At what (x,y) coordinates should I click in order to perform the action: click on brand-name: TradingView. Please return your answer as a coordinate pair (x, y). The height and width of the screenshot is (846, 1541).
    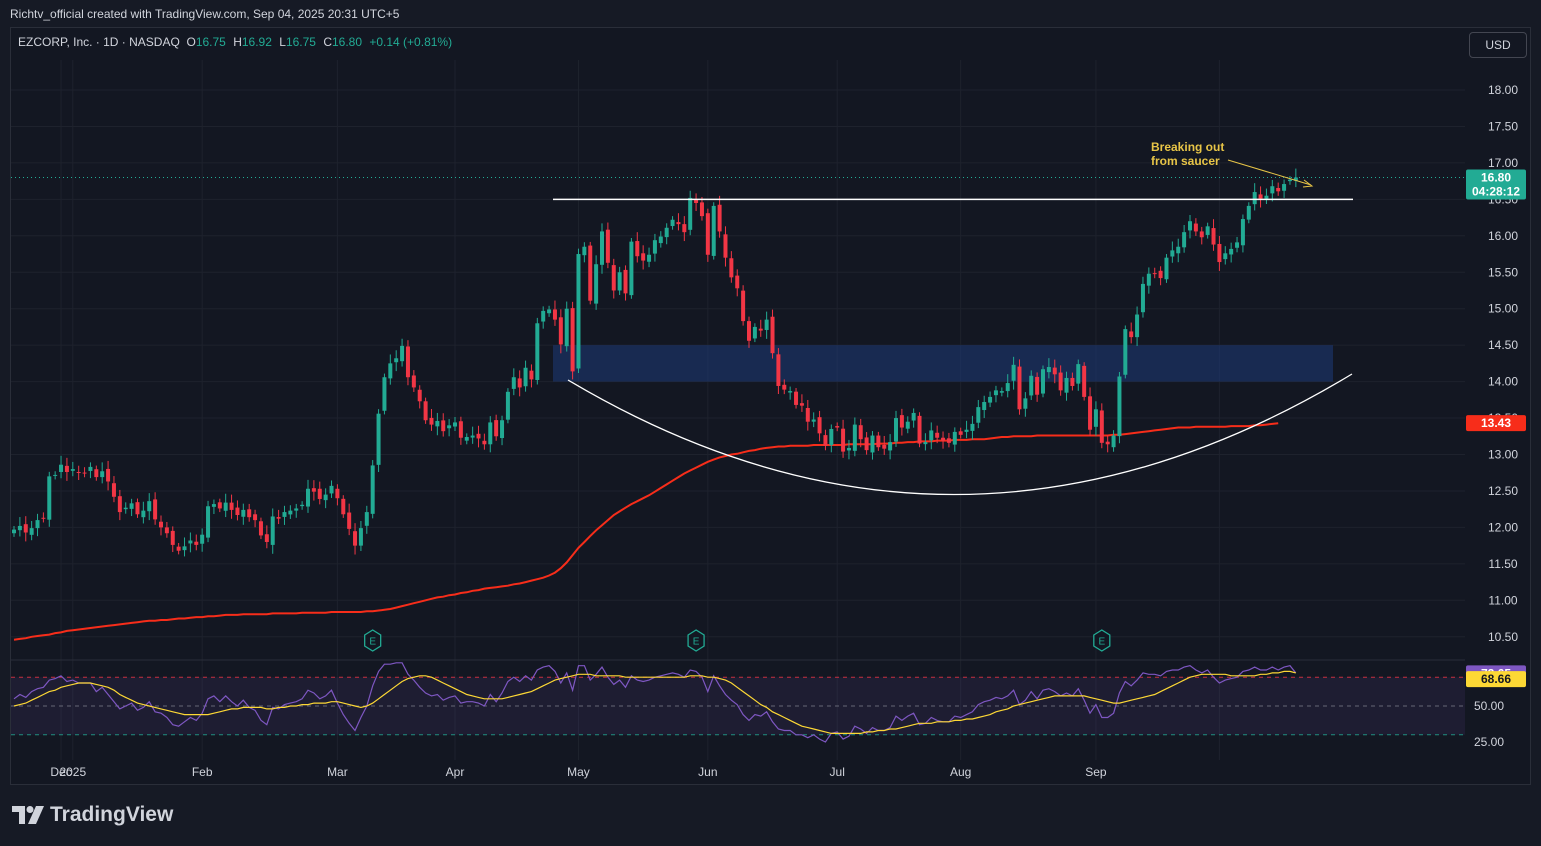
    Looking at the image, I should click on (112, 814).